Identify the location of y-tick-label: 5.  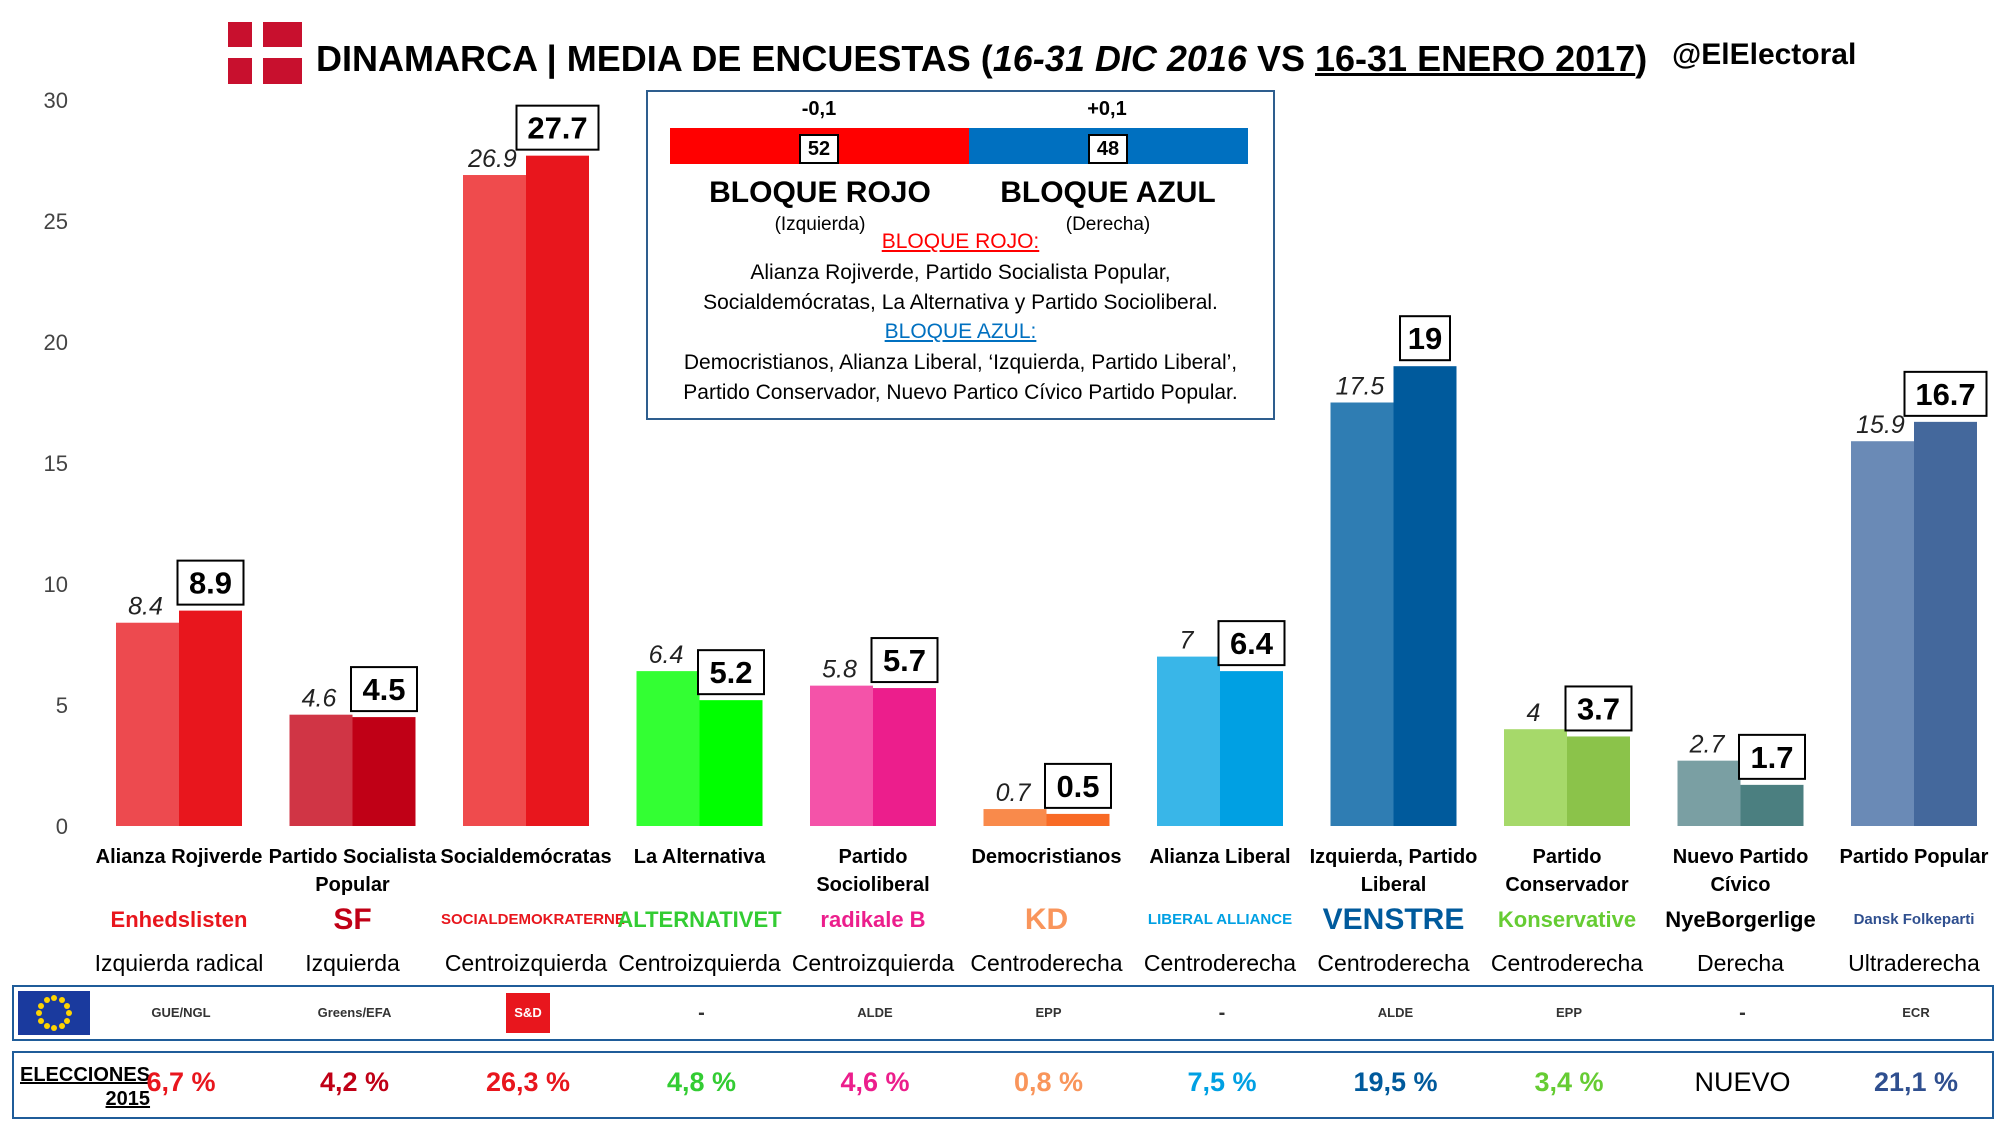
(62, 705).